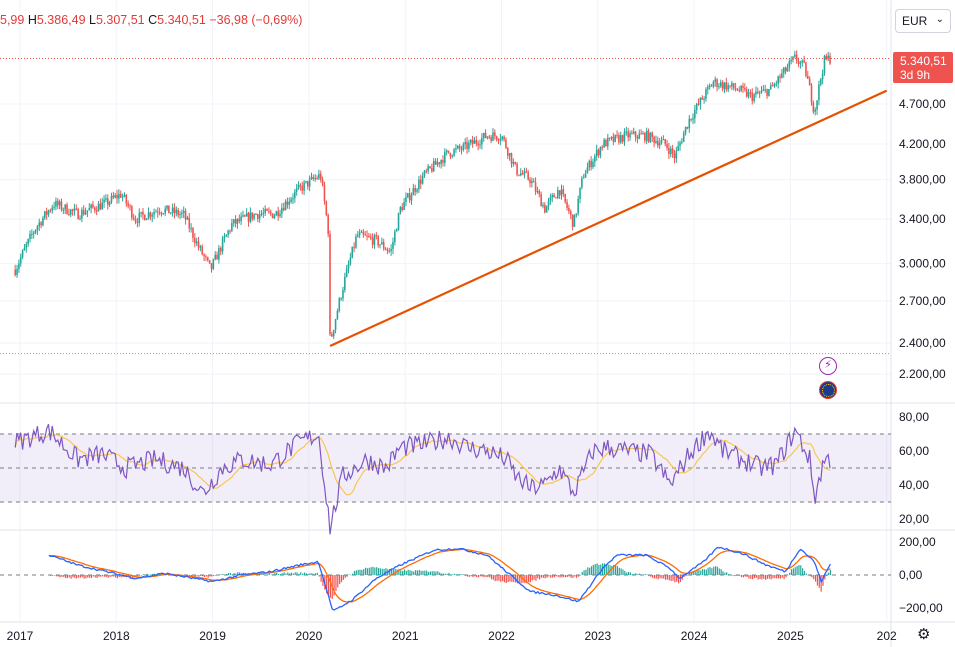 The image size is (955, 647). What do you see at coordinates (181, 20) in the screenshot?
I see `close-value: 5.340,51` at bounding box center [181, 20].